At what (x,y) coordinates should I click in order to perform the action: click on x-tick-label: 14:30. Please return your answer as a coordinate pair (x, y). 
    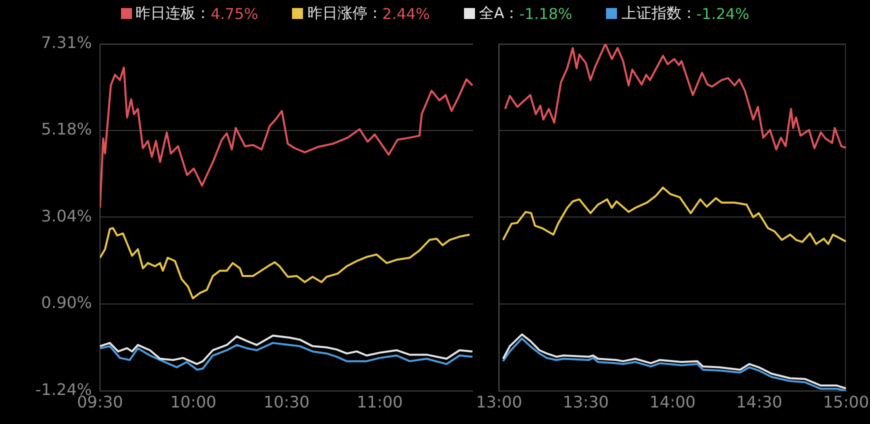
    Looking at the image, I should click on (759, 402).